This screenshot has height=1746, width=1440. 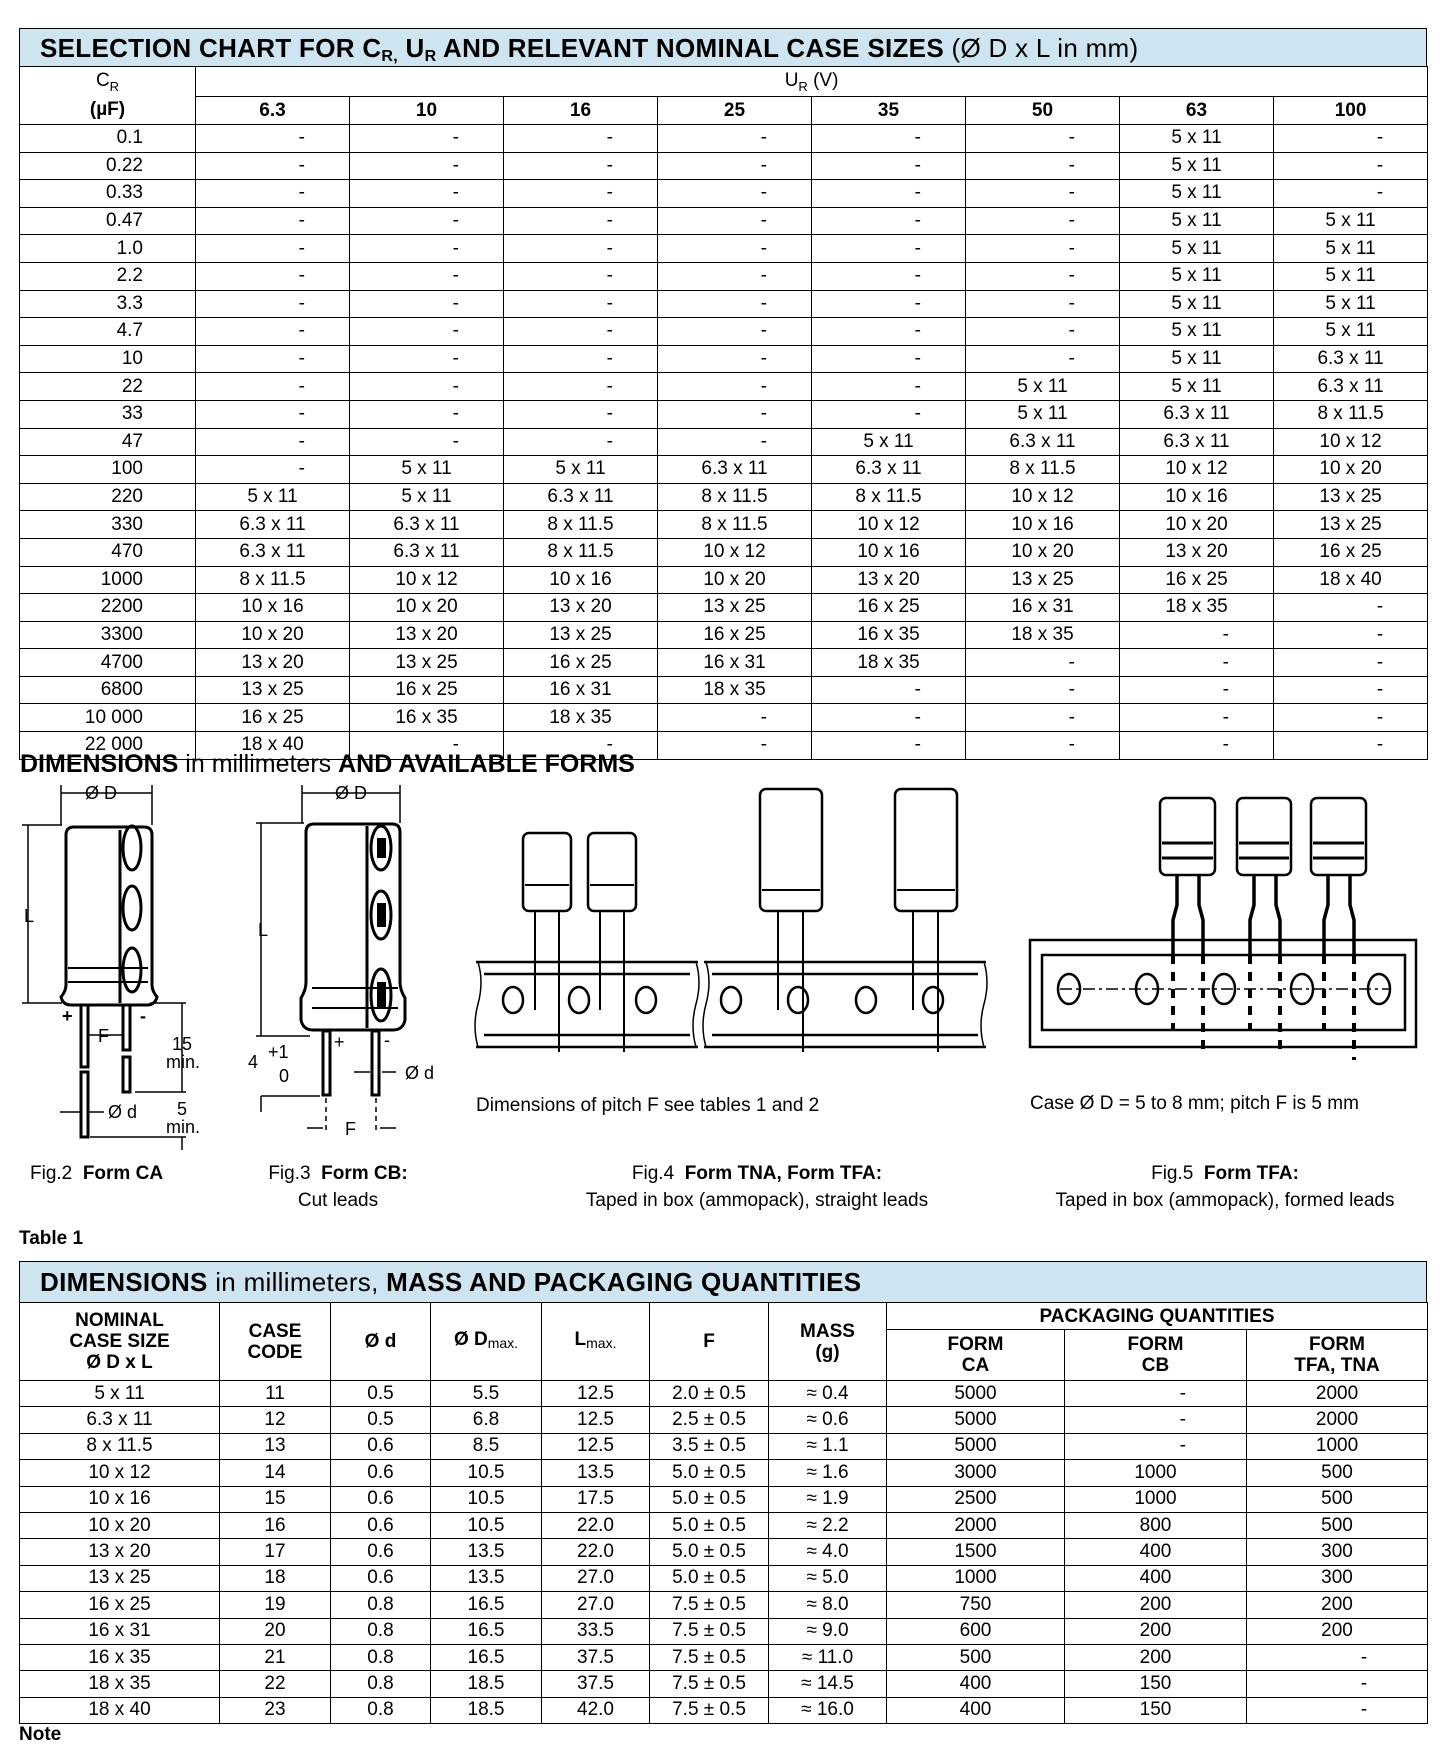 I want to click on figure-number: Fig.2, so click(x=51, y=1173).